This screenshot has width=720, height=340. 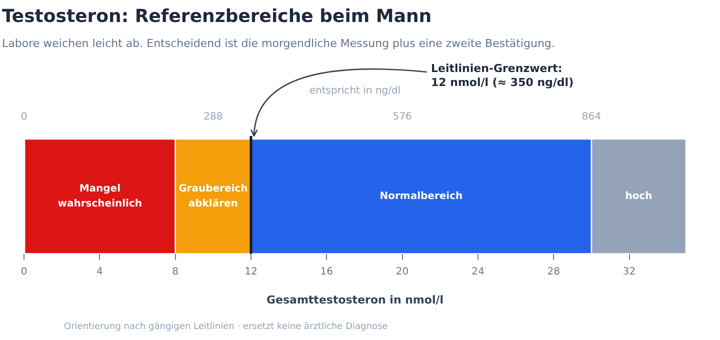 I want to click on x-tick-label: 16, so click(x=326, y=272).